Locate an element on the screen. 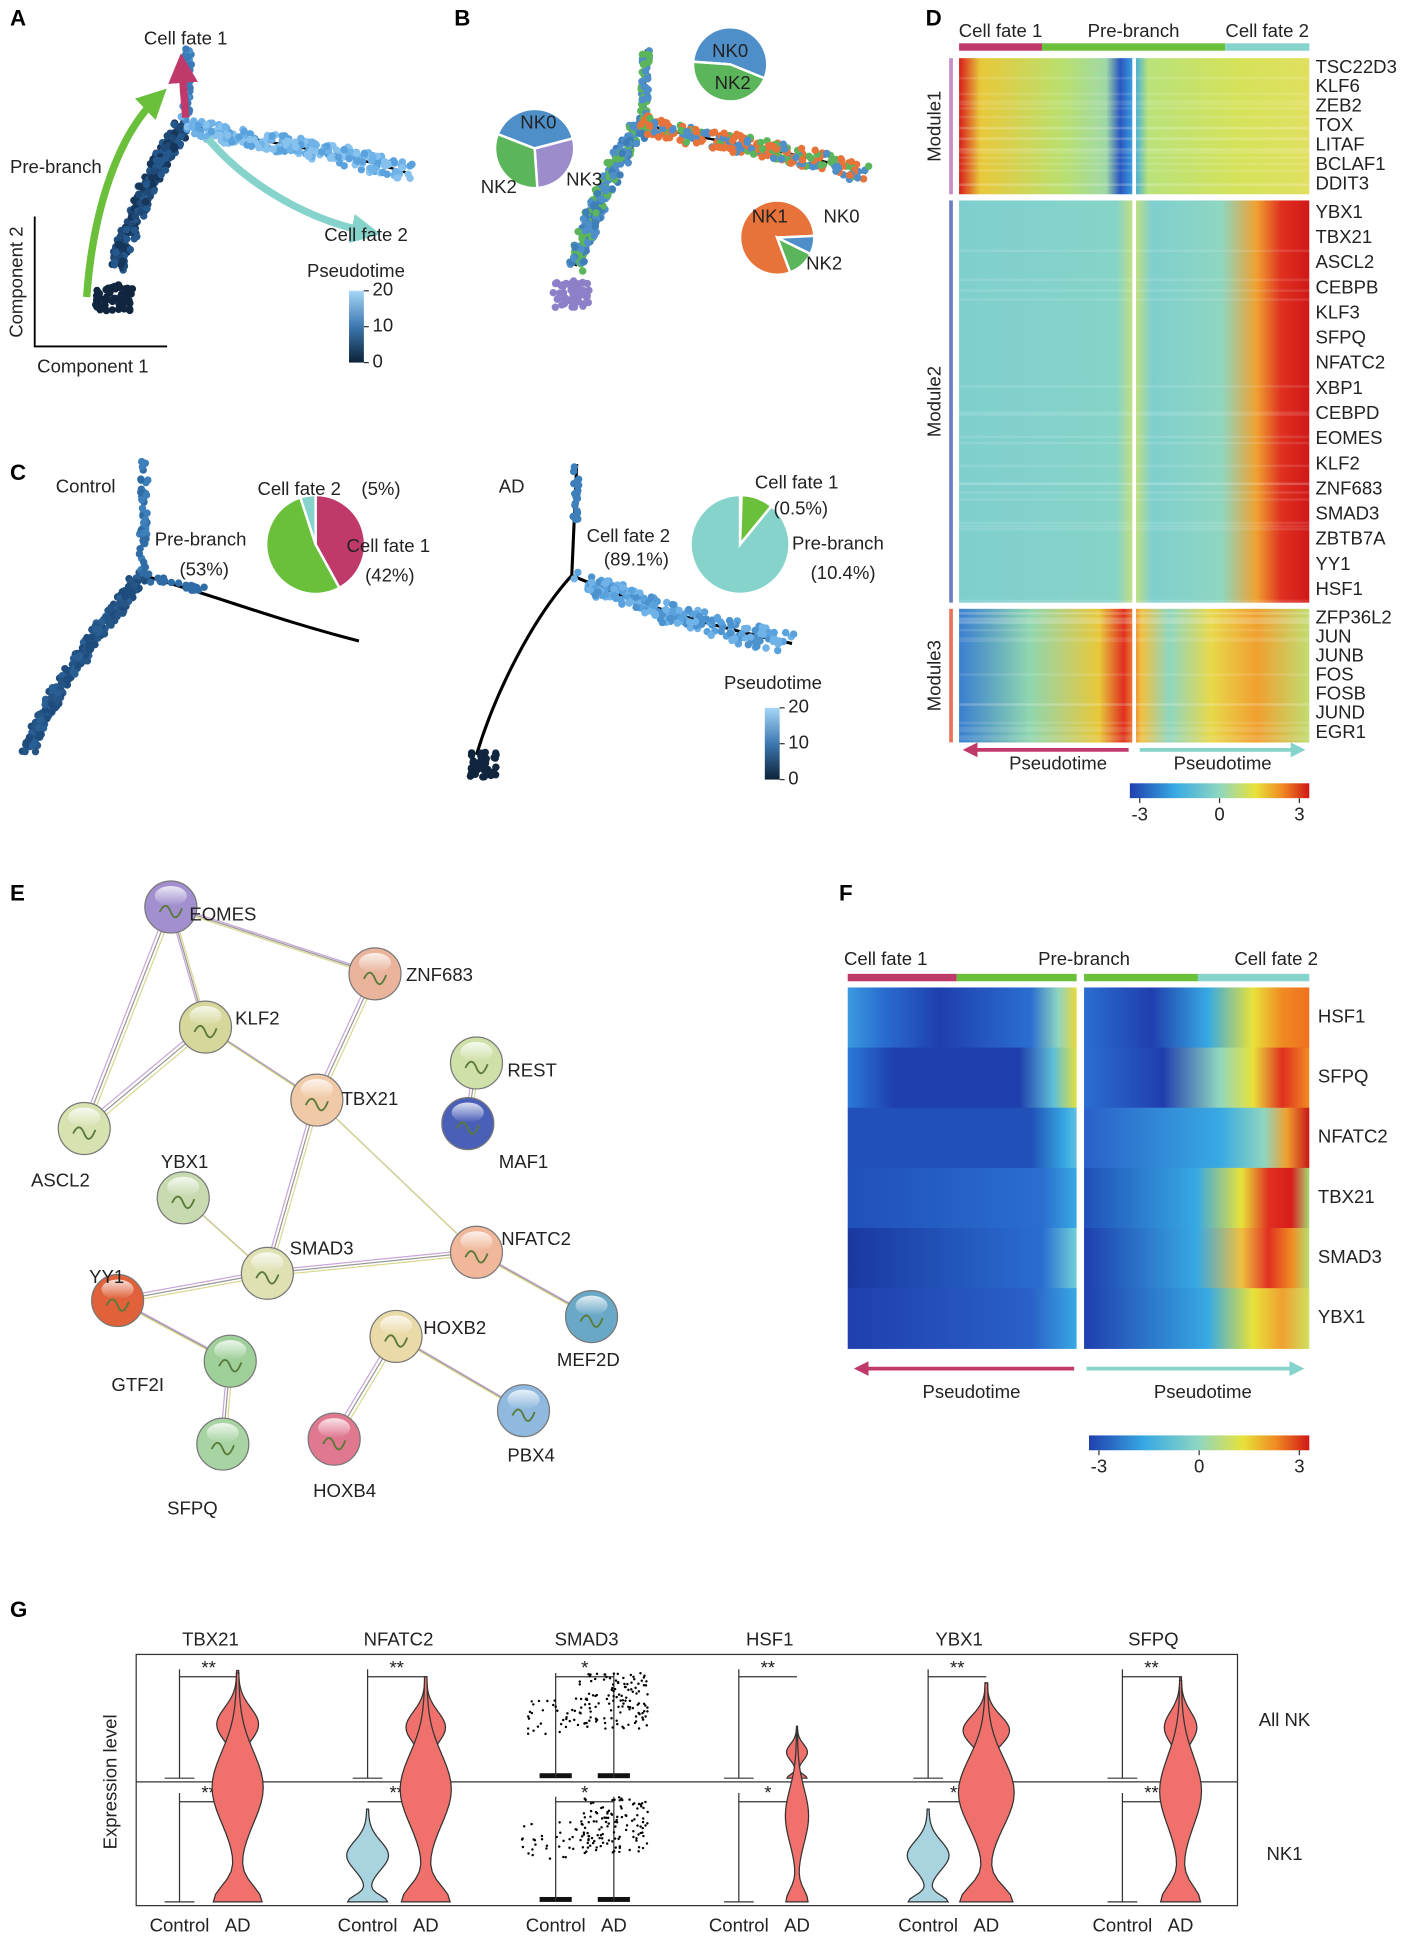  panel-letter: B is located at coordinates (462, 18).